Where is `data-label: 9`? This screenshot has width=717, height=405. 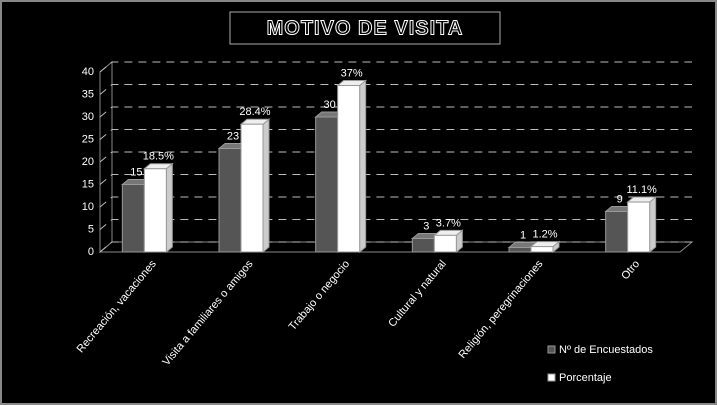
data-label: 9 is located at coordinates (620, 199).